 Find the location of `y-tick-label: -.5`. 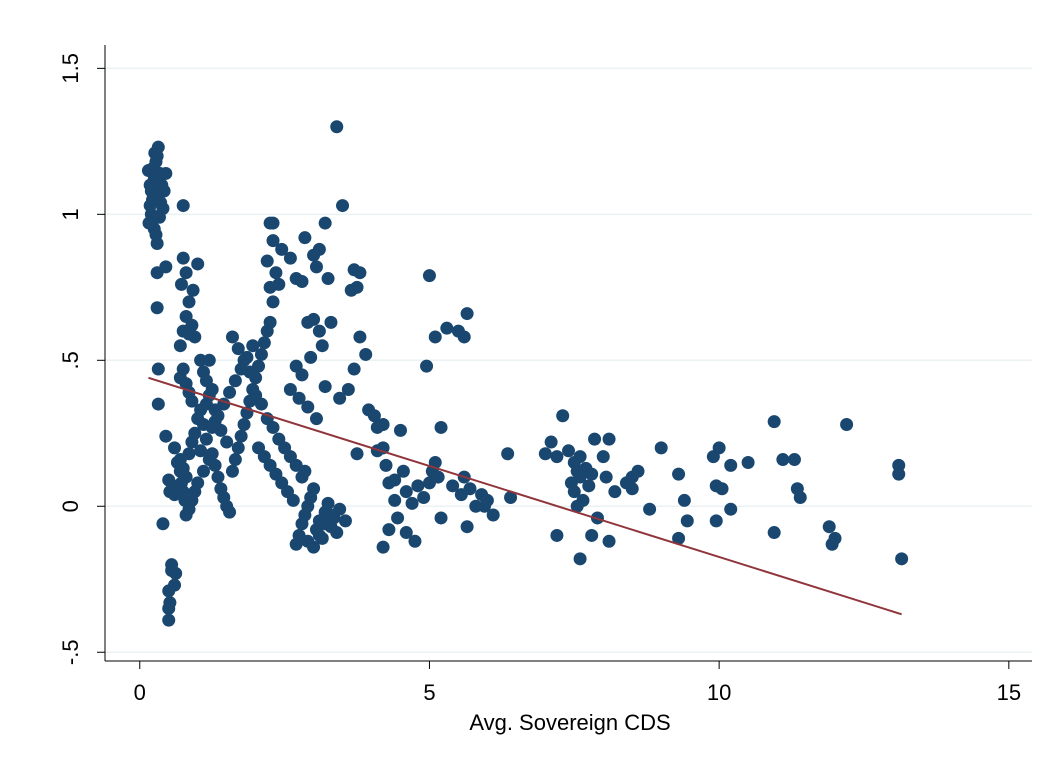

y-tick-label: -.5 is located at coordinates (70, 652).